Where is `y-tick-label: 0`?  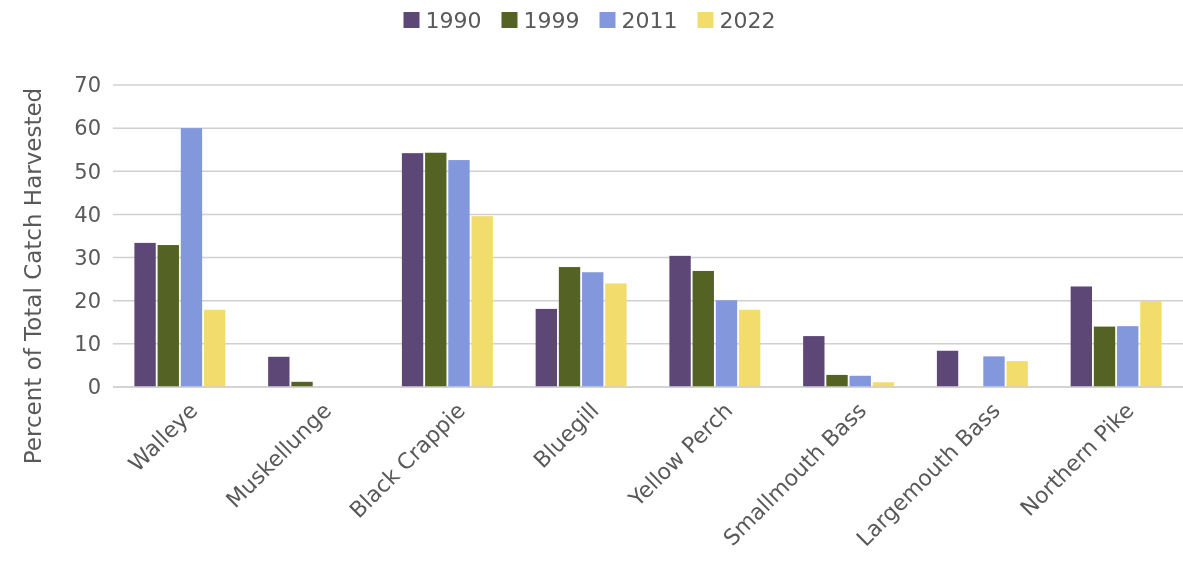 y-tick-label: 0 is located at coordinates (94, 387).